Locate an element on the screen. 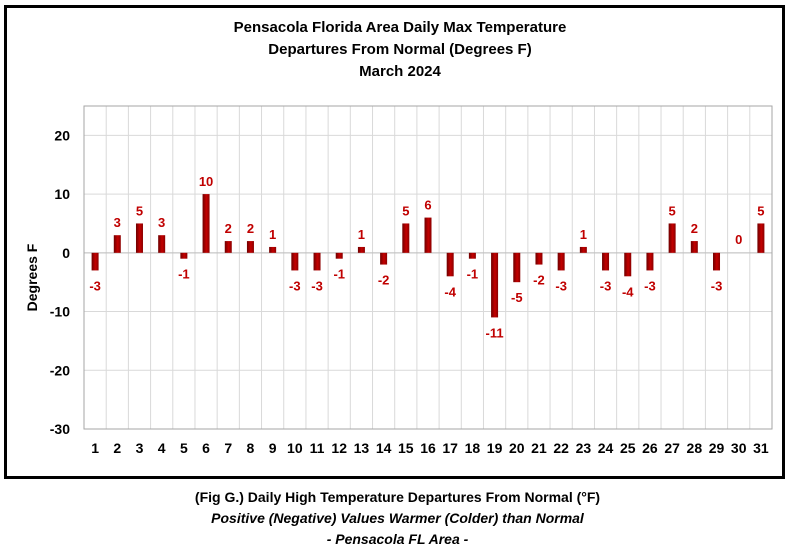  x-tick-label: 15 is located at coordinates (406, 448).